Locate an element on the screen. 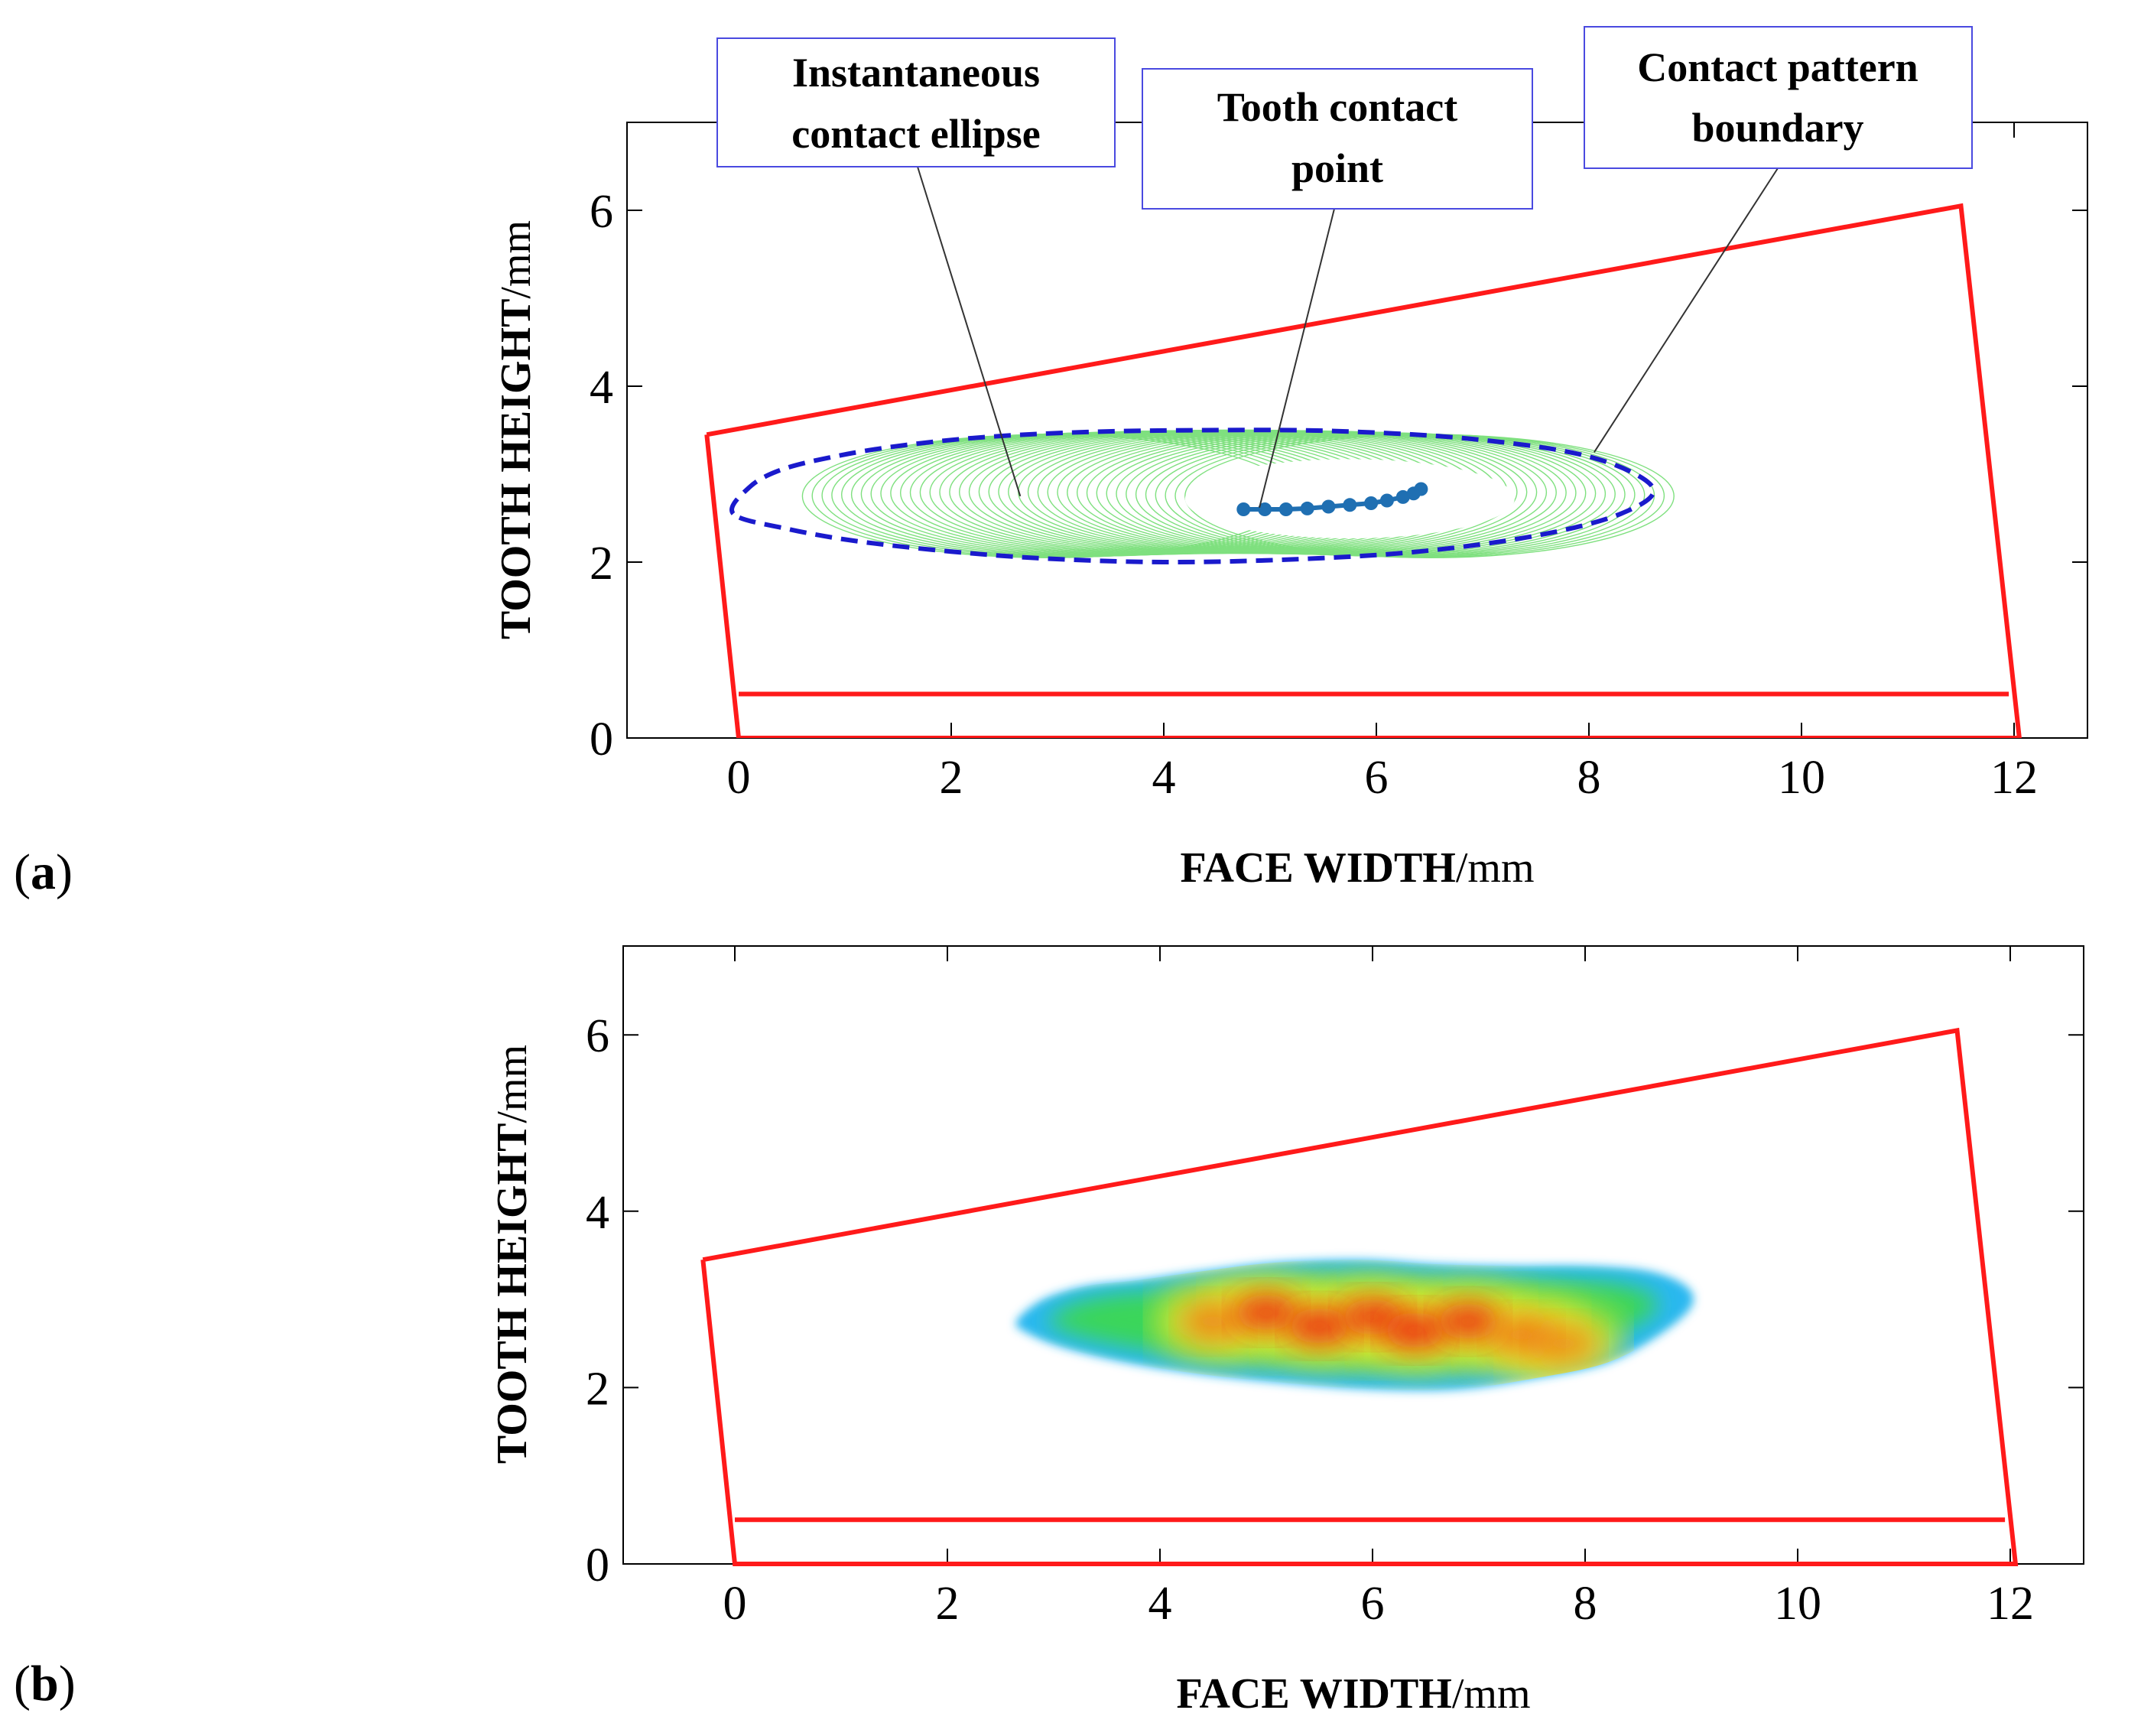 Image resolution: width=2141 pixels, height=1736 pixels. heatmap-hotspots is located at coordinates (1389, 1328).